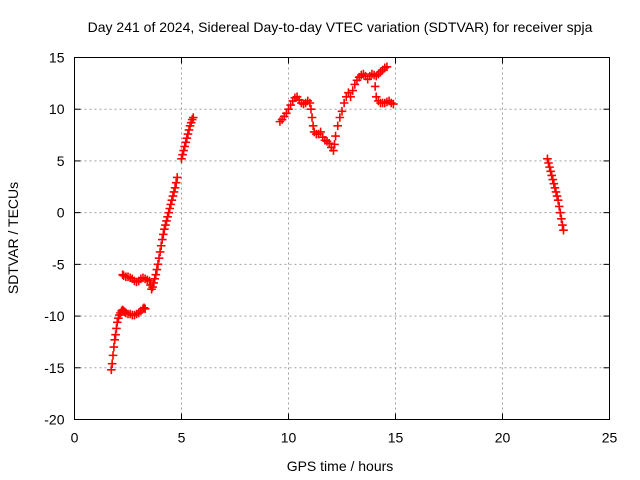 The height and width of the screenshot is (480, 640). Describe the element at coordinates (610, 438) in the screenshot. I see `x-tick-label: 25` at that location.